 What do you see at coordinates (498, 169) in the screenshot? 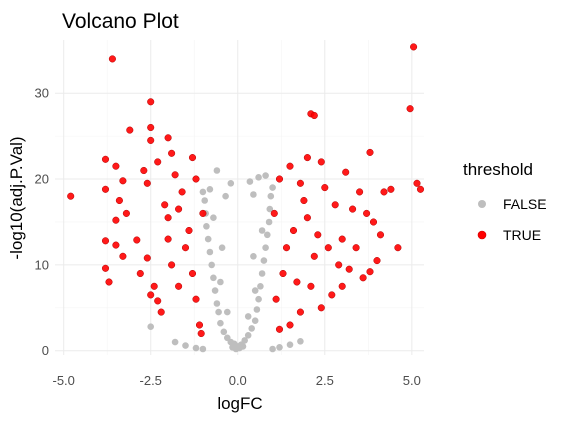
I see `legend-title: threshold` at bounding box center [498, 169].